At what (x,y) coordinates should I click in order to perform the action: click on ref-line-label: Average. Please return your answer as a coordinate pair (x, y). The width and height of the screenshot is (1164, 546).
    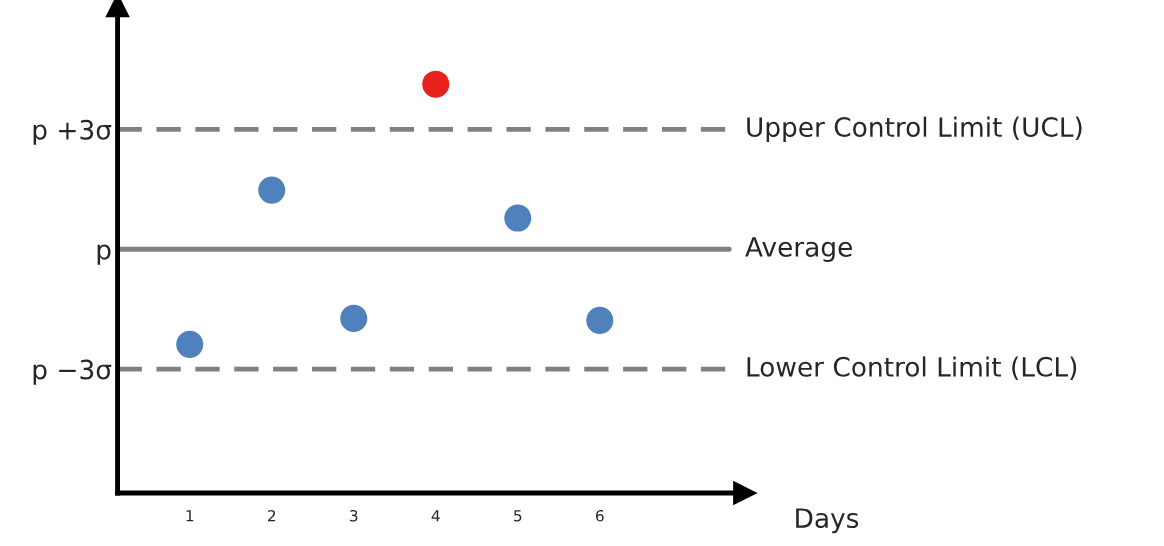
    Looking at the image, I should click on (798, 250).